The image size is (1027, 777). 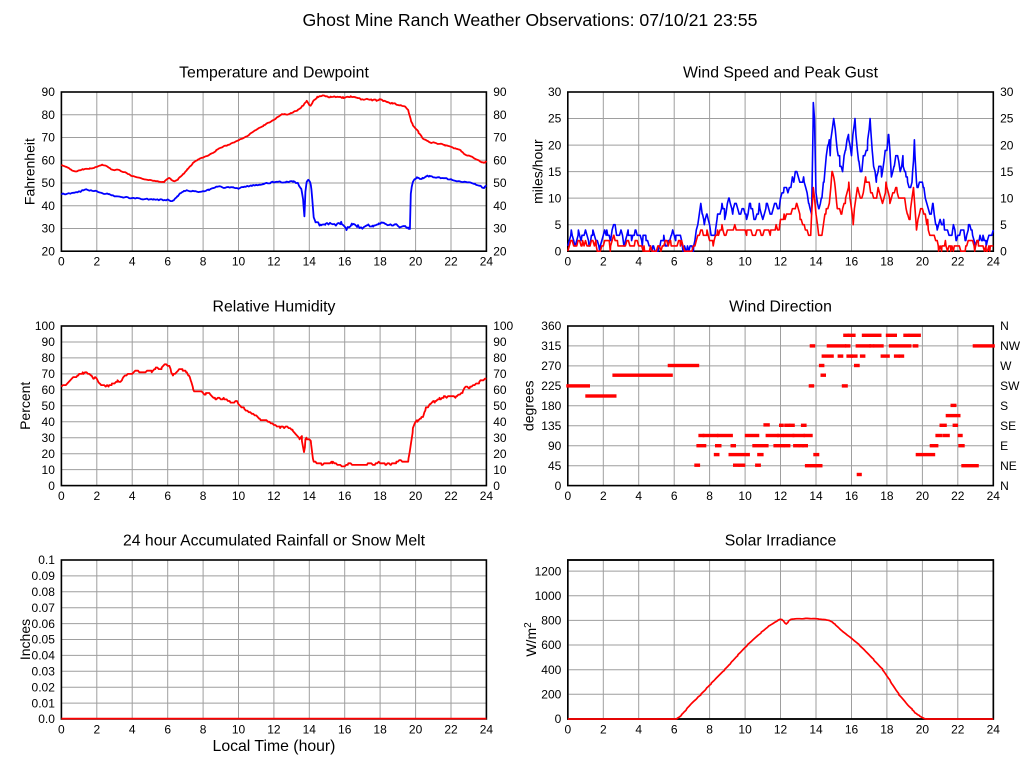 What do you see at coordinates (44, 608) in the screenshot?
I see `svg-text: 0.07` at bounding box center [44, 608].